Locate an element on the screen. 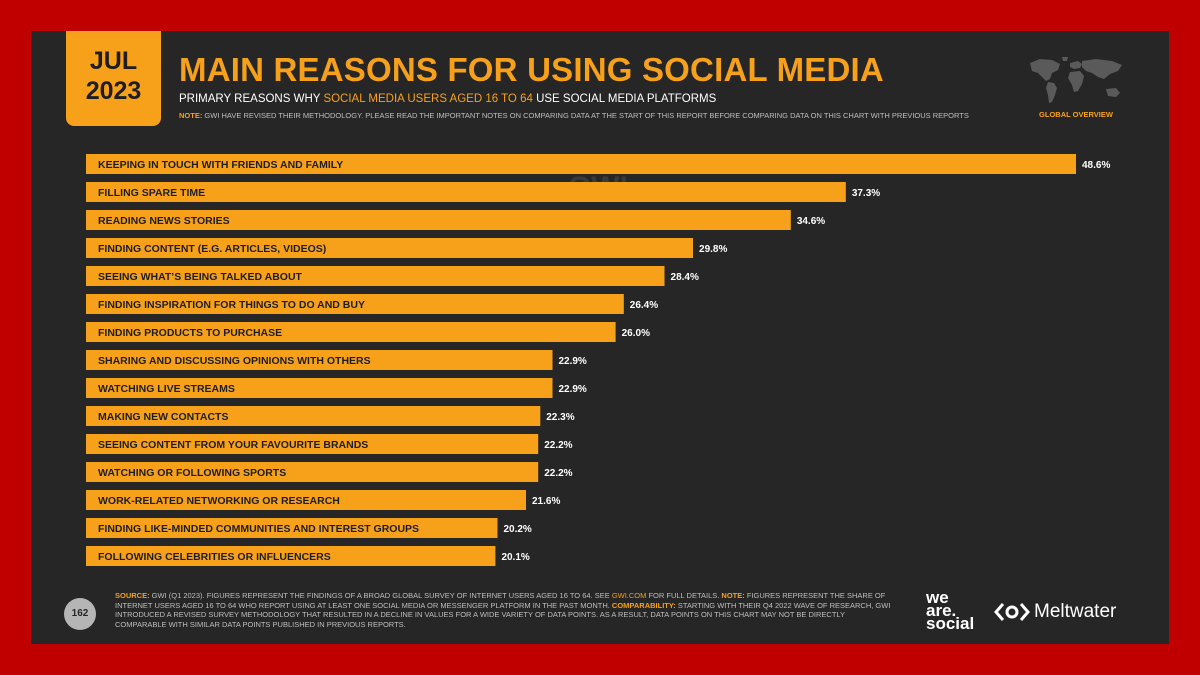 The height and width of the screenshot is (675, 1200). bar-label-4: FINDING CONTENT (E.G. ARTICLES, VIDEOS) is located at coordinates (212, 249).